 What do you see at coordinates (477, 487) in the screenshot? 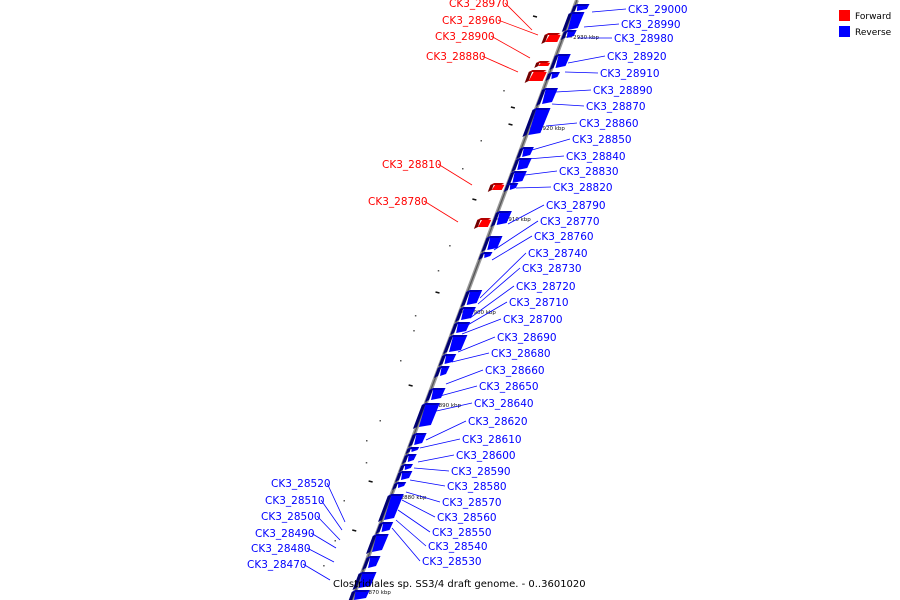
I see `gene-label: CK3_28580` at bounding box center [477, 487].